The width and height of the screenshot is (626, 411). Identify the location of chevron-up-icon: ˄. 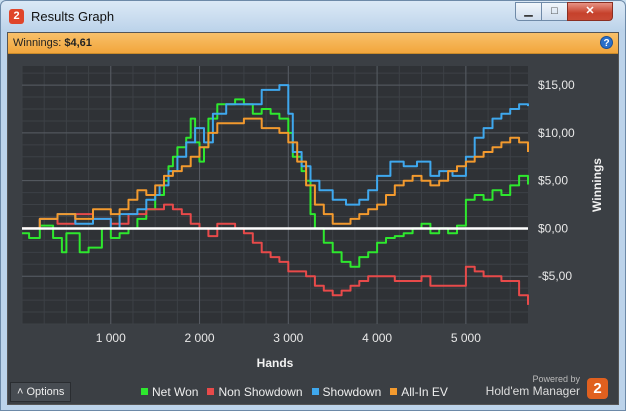
(20, 392).